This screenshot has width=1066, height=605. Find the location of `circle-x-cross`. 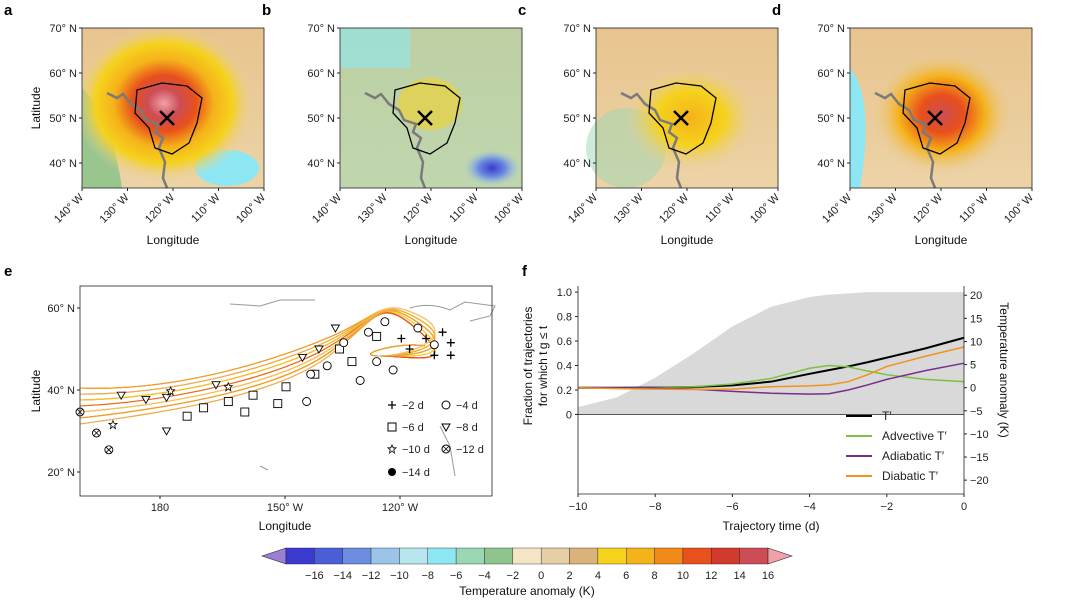

circle-x-cross is located at coordinates (96, 433).